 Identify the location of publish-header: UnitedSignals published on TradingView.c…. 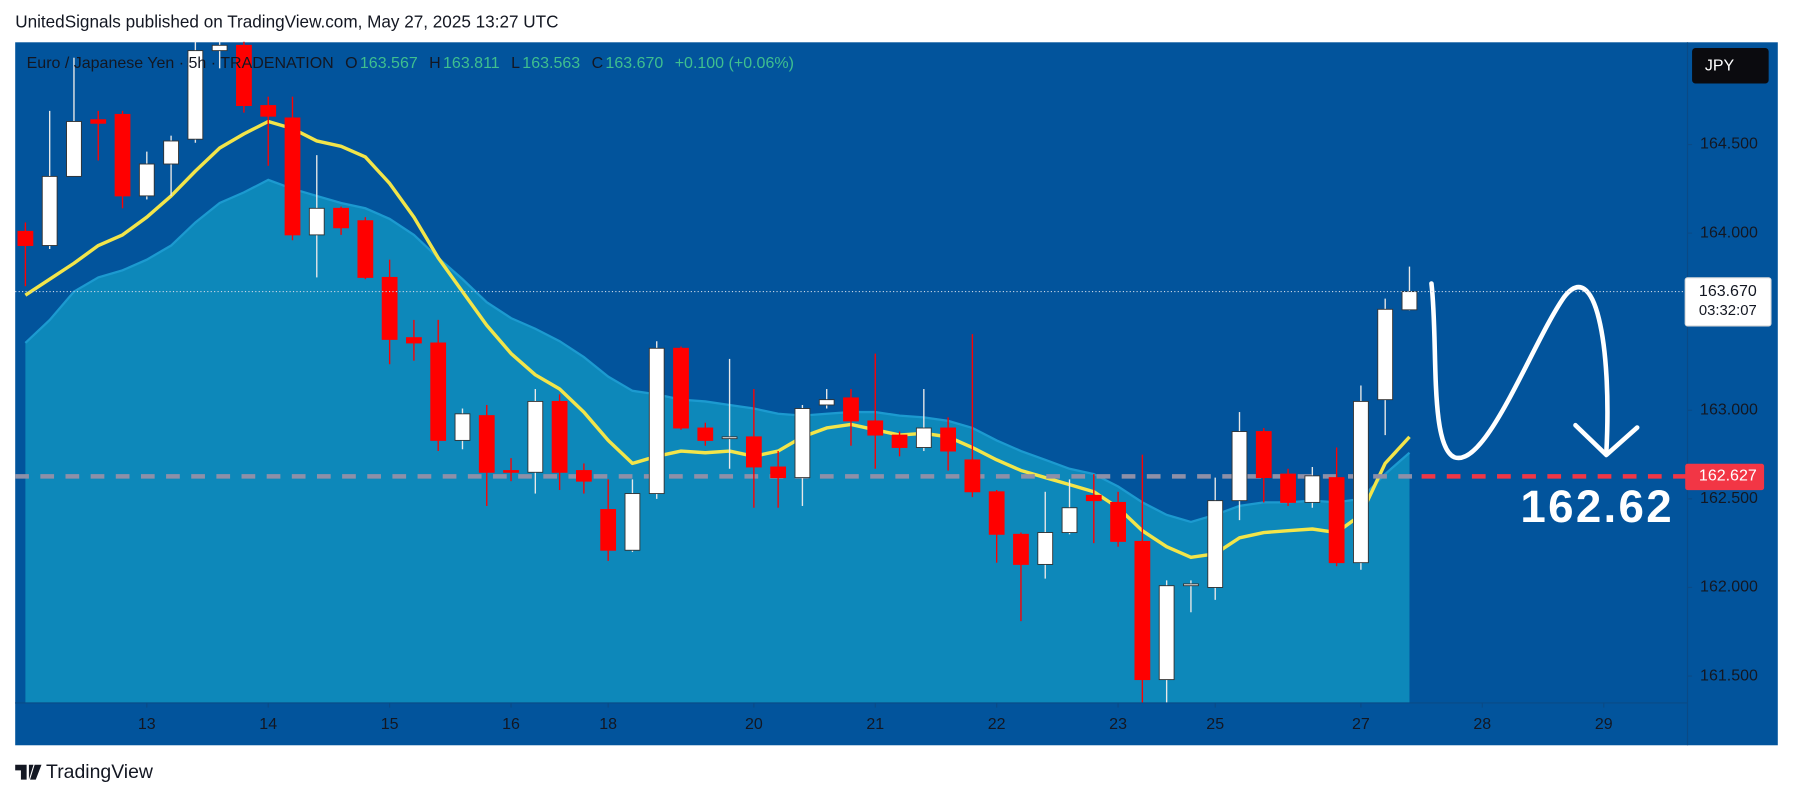
(286, 21).